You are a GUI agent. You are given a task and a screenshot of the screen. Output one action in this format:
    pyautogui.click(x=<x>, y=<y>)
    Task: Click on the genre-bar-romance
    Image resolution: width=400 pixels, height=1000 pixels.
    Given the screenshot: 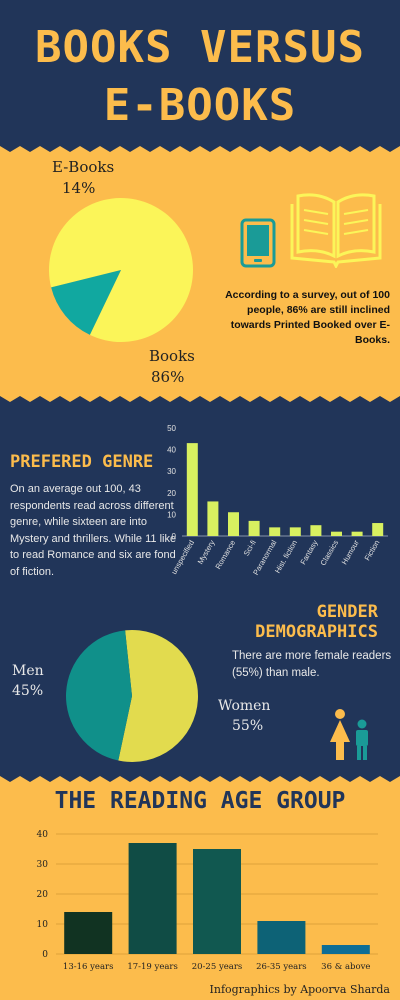 What is the action you would take?
    pyautogui.click(x=233, y=524)
    